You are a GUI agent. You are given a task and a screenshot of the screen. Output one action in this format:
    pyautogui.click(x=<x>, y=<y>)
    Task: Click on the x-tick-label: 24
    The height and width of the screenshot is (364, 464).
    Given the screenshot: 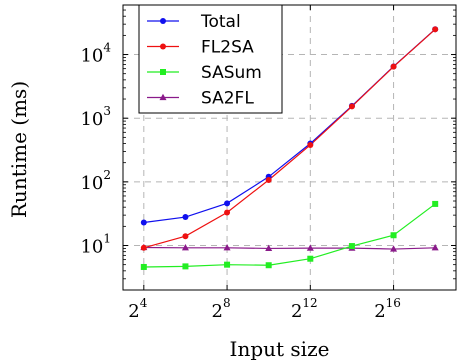 What is the action you would take?
    pyautogui.click(x=137, y=309)
    